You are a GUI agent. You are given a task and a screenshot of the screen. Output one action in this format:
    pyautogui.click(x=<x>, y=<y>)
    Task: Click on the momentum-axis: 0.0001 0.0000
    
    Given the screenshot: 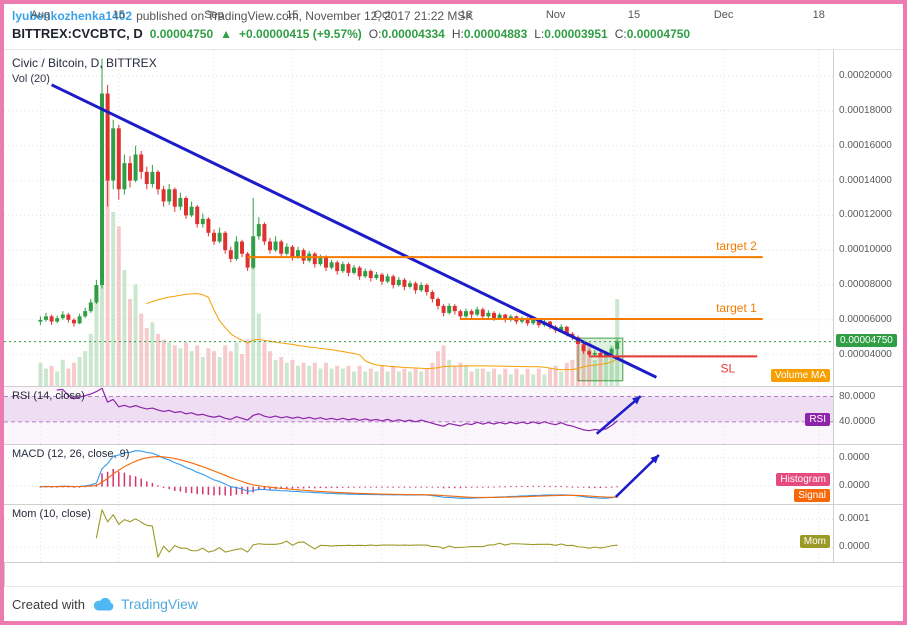 What is the action you would take?
    pyautogui.click(x=868, y=533)
    